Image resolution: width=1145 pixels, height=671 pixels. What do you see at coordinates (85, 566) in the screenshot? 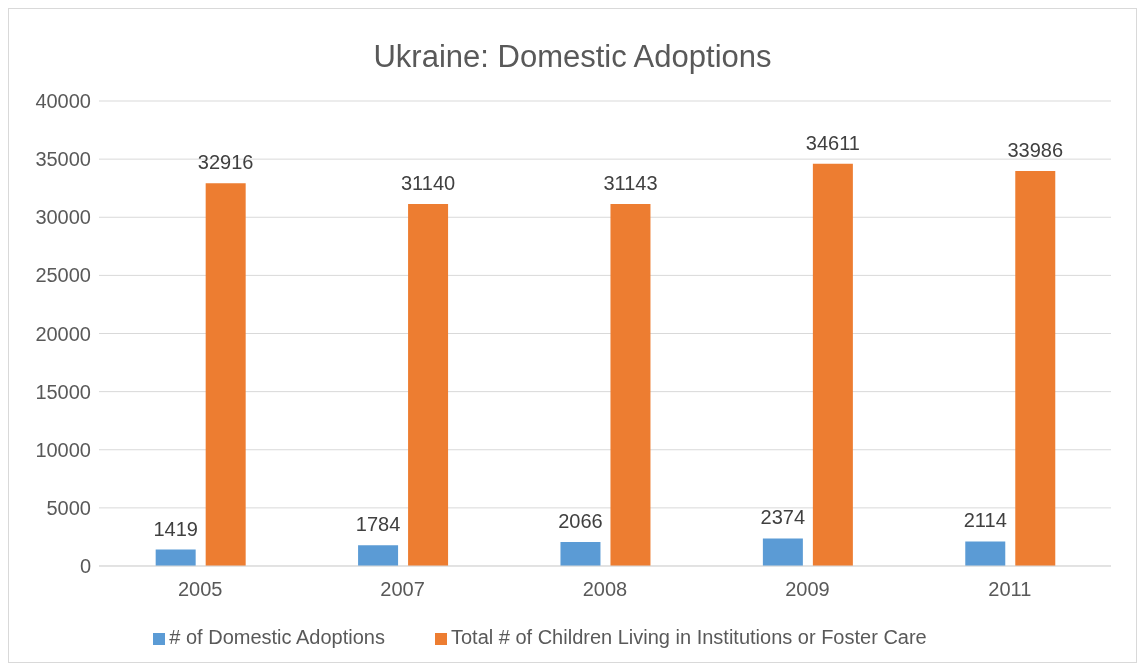
I see `y-tick-label: 0` at bounding box center [85, 566].